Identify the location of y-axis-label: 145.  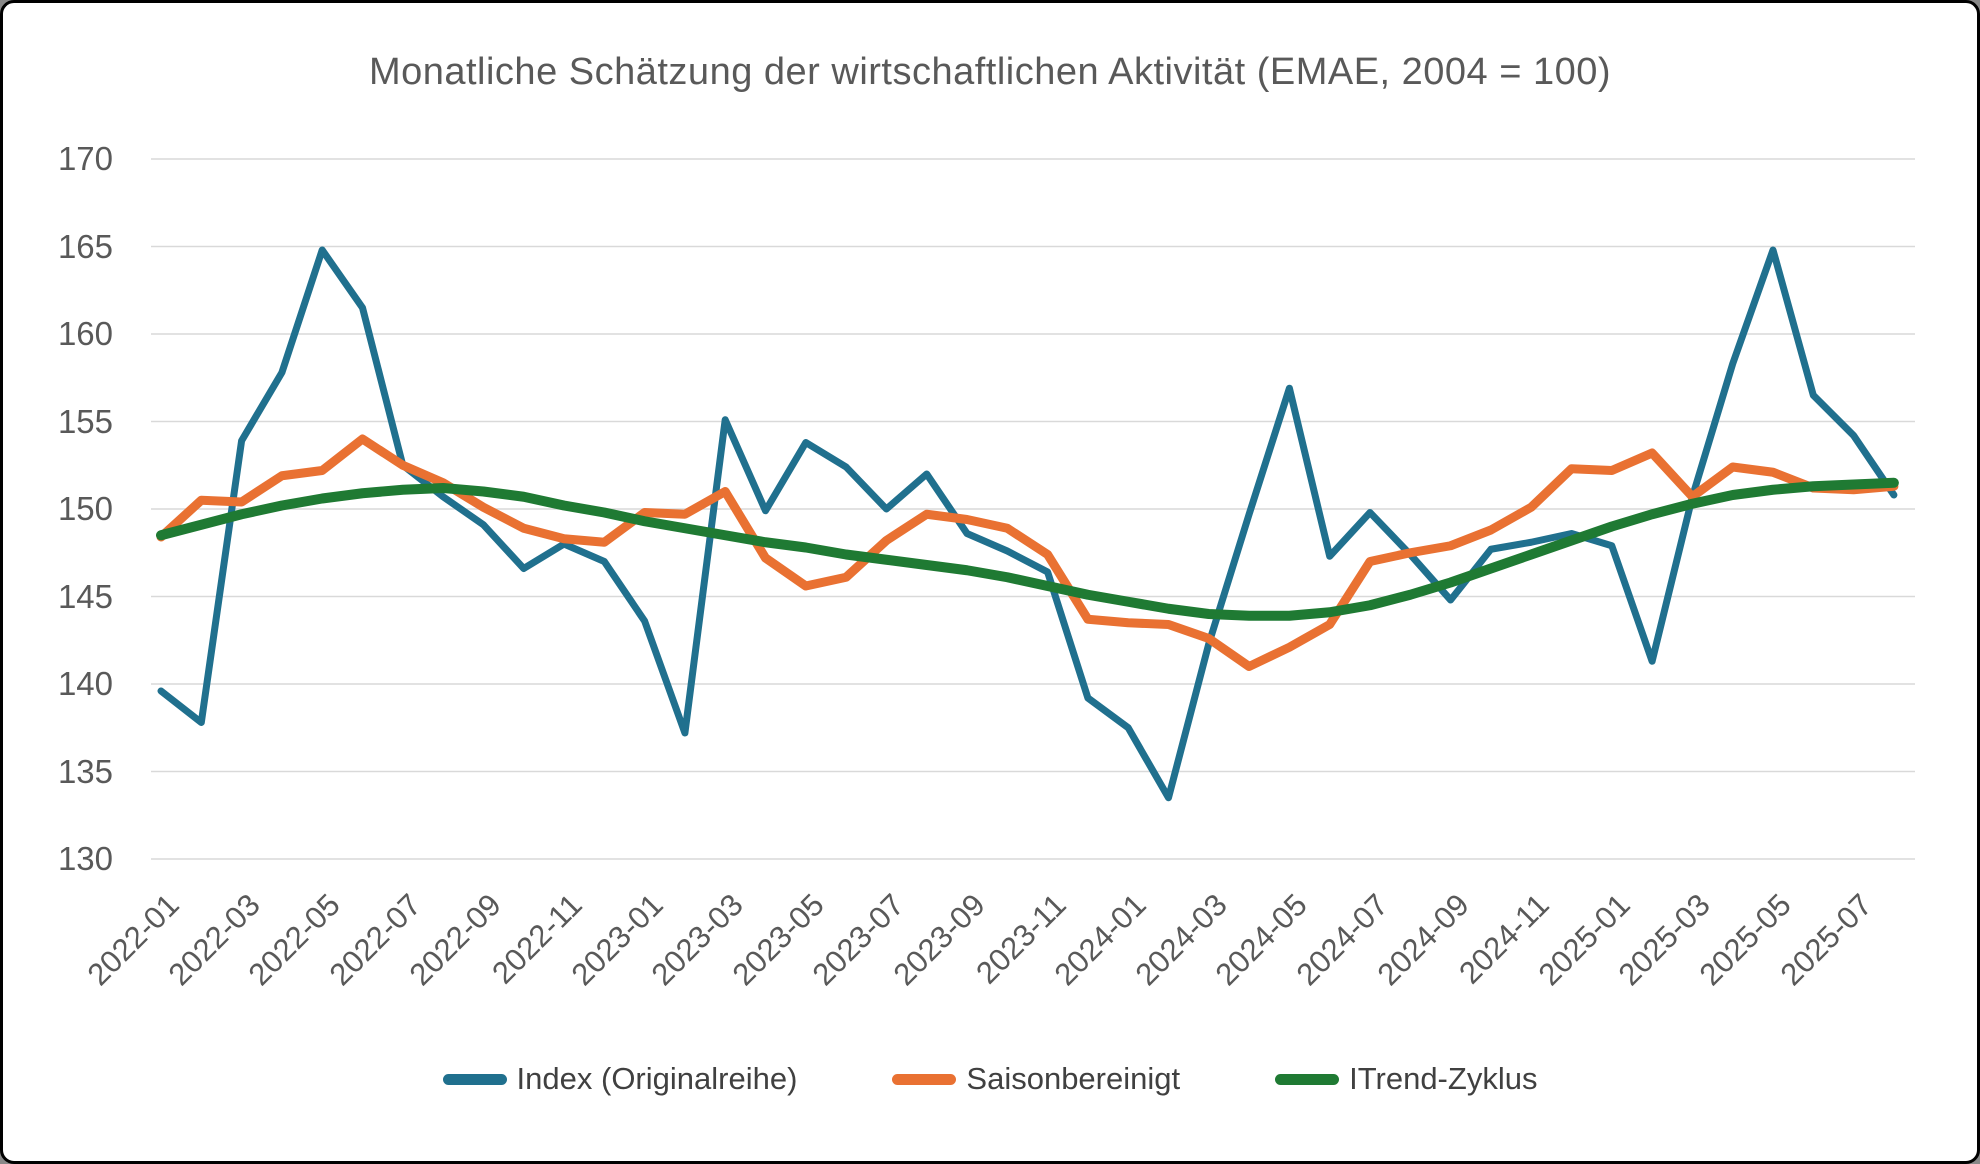
(85, 596).